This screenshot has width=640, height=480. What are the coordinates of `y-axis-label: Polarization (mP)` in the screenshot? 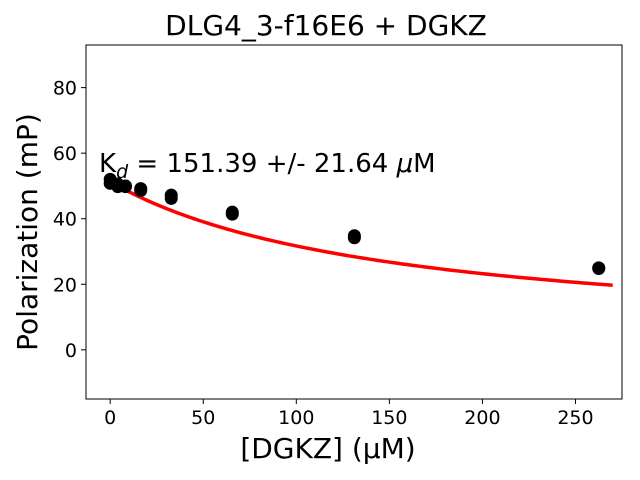 It's located at (27, 232).